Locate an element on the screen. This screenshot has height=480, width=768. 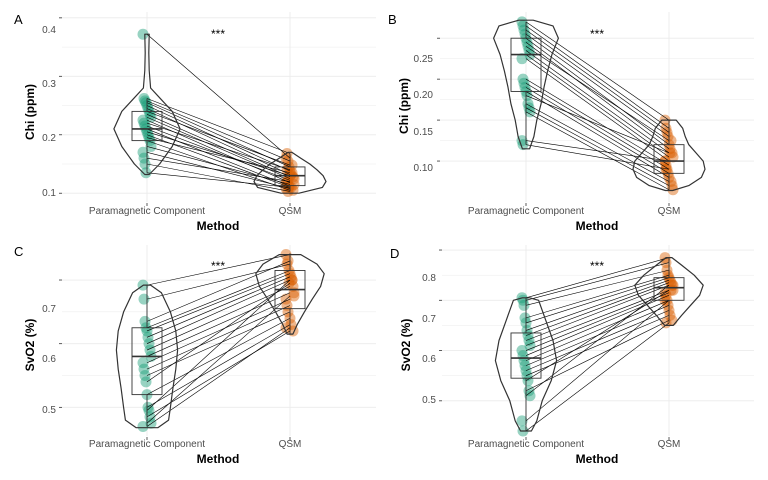
y-tick-label: 0.15 is located at coordinates (424, 132).